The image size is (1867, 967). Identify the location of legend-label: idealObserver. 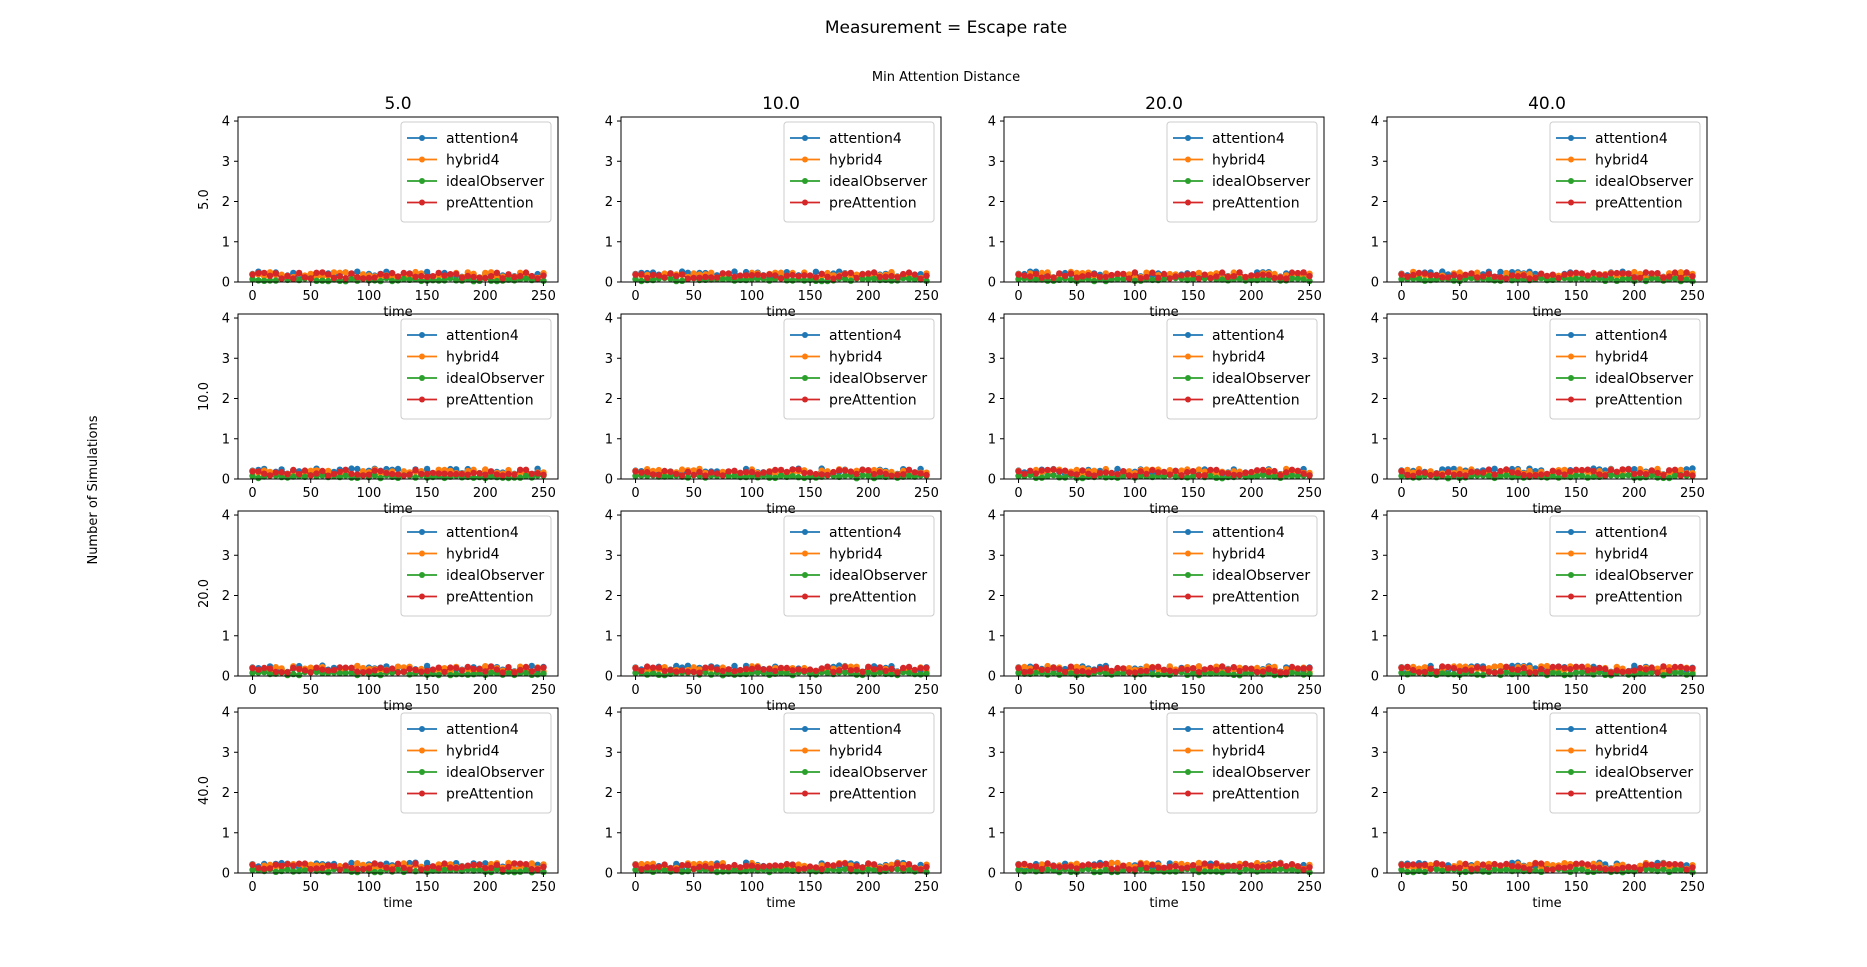
(1644, 182).